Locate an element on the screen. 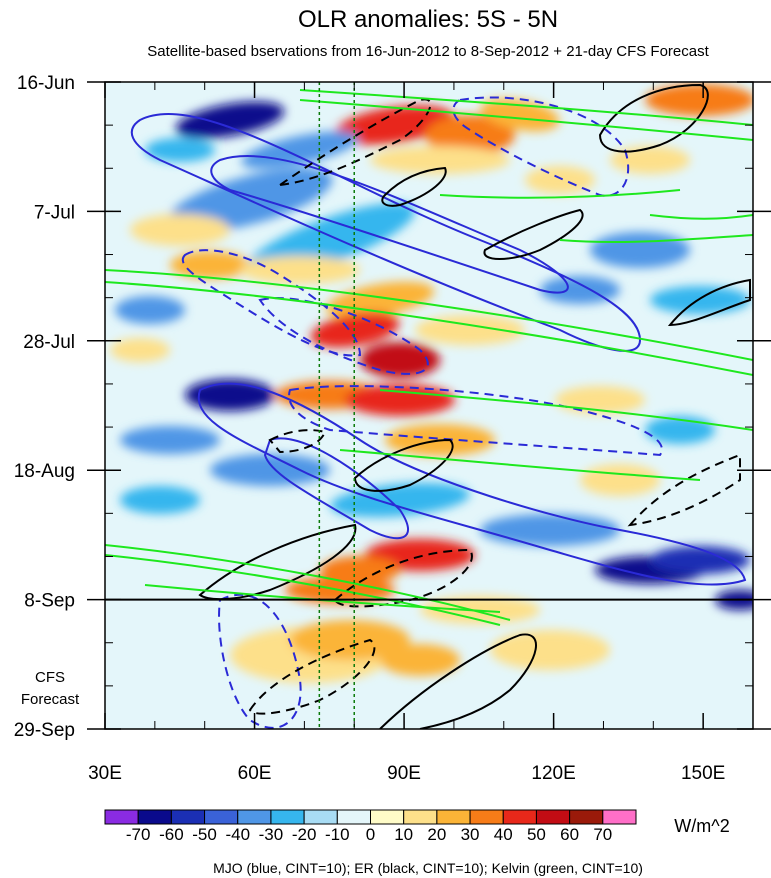 This screenshot has width=771, height=878. colorbar-level-label: 30 is located at coordinates (470, 834).